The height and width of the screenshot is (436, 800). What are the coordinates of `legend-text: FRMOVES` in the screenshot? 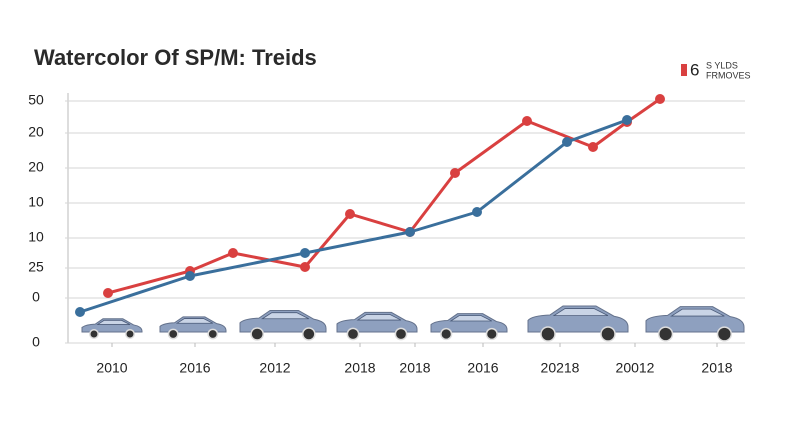 It's located at (728, 75).